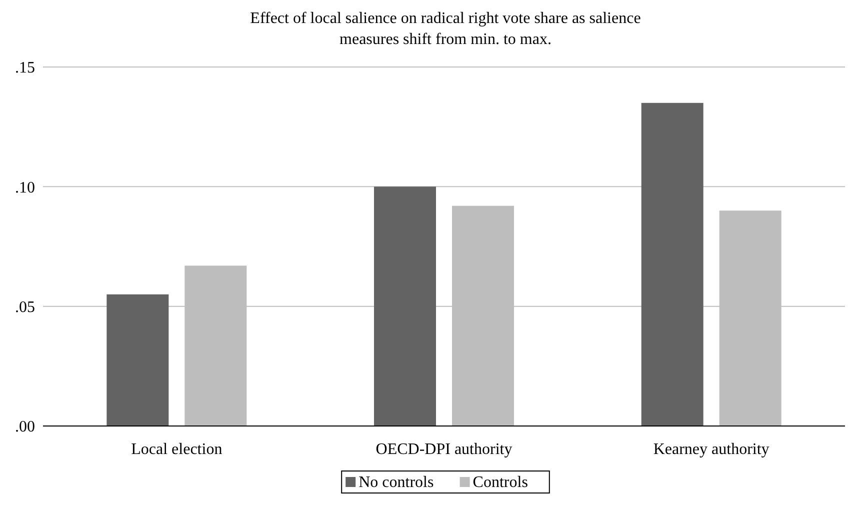 The width and height of the screenshot is (851, 509). Describe the element at coordinates (445, 29) in the screenshot. I see `chart-title: Effect of local salience on radical right vote share as salience measures shift from min. to max.` at that location.